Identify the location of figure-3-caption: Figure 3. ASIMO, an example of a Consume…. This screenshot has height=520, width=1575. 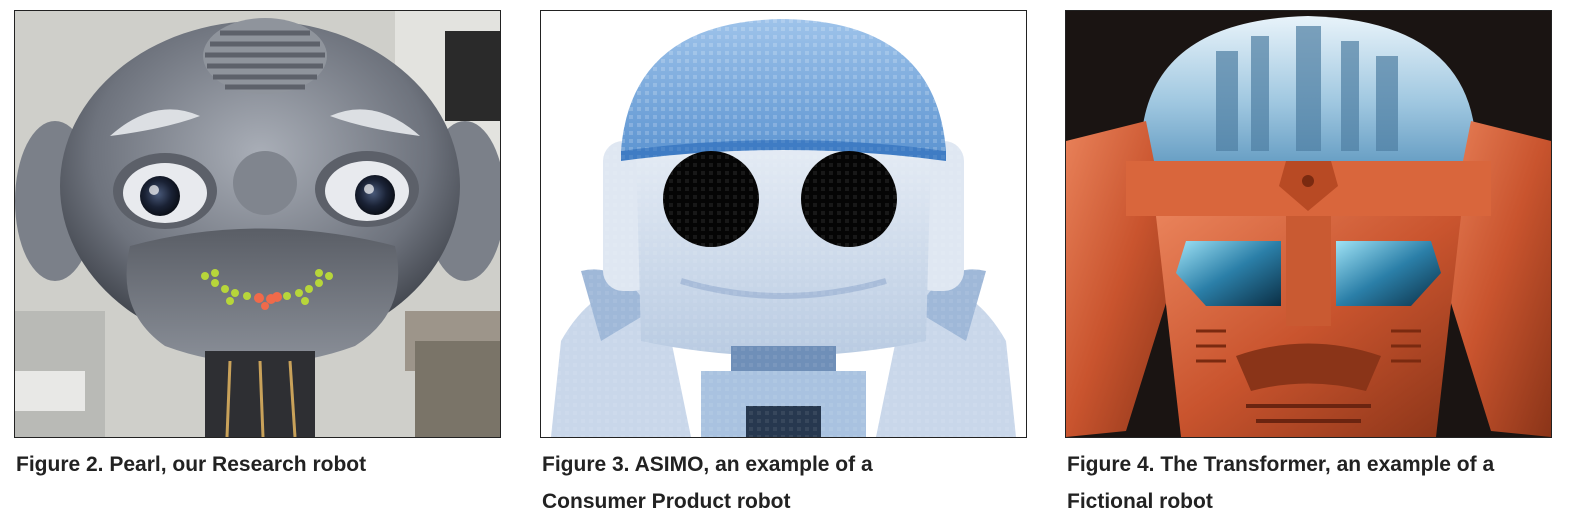
(707, 483).